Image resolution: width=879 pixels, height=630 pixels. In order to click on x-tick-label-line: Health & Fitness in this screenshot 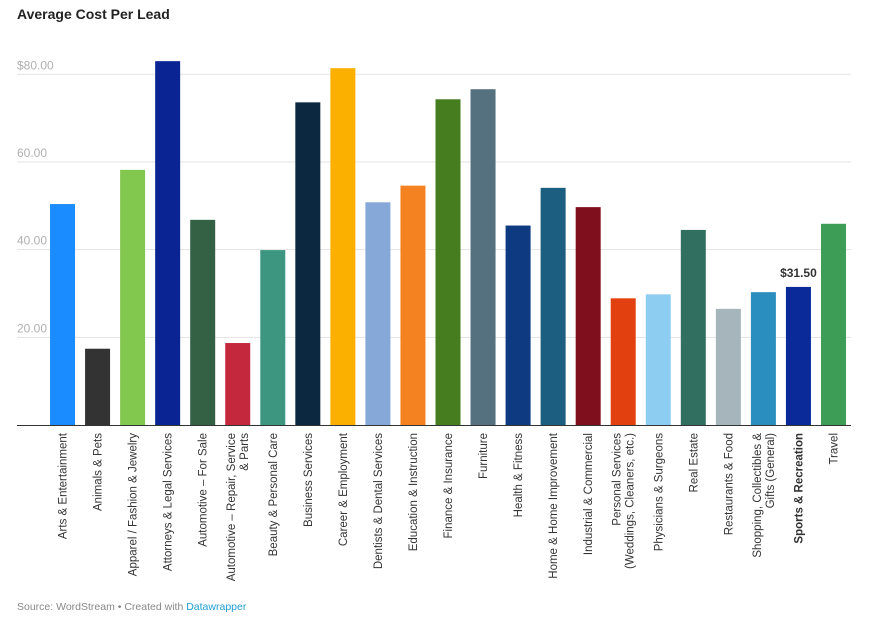, I will do `click(519, 475)`.